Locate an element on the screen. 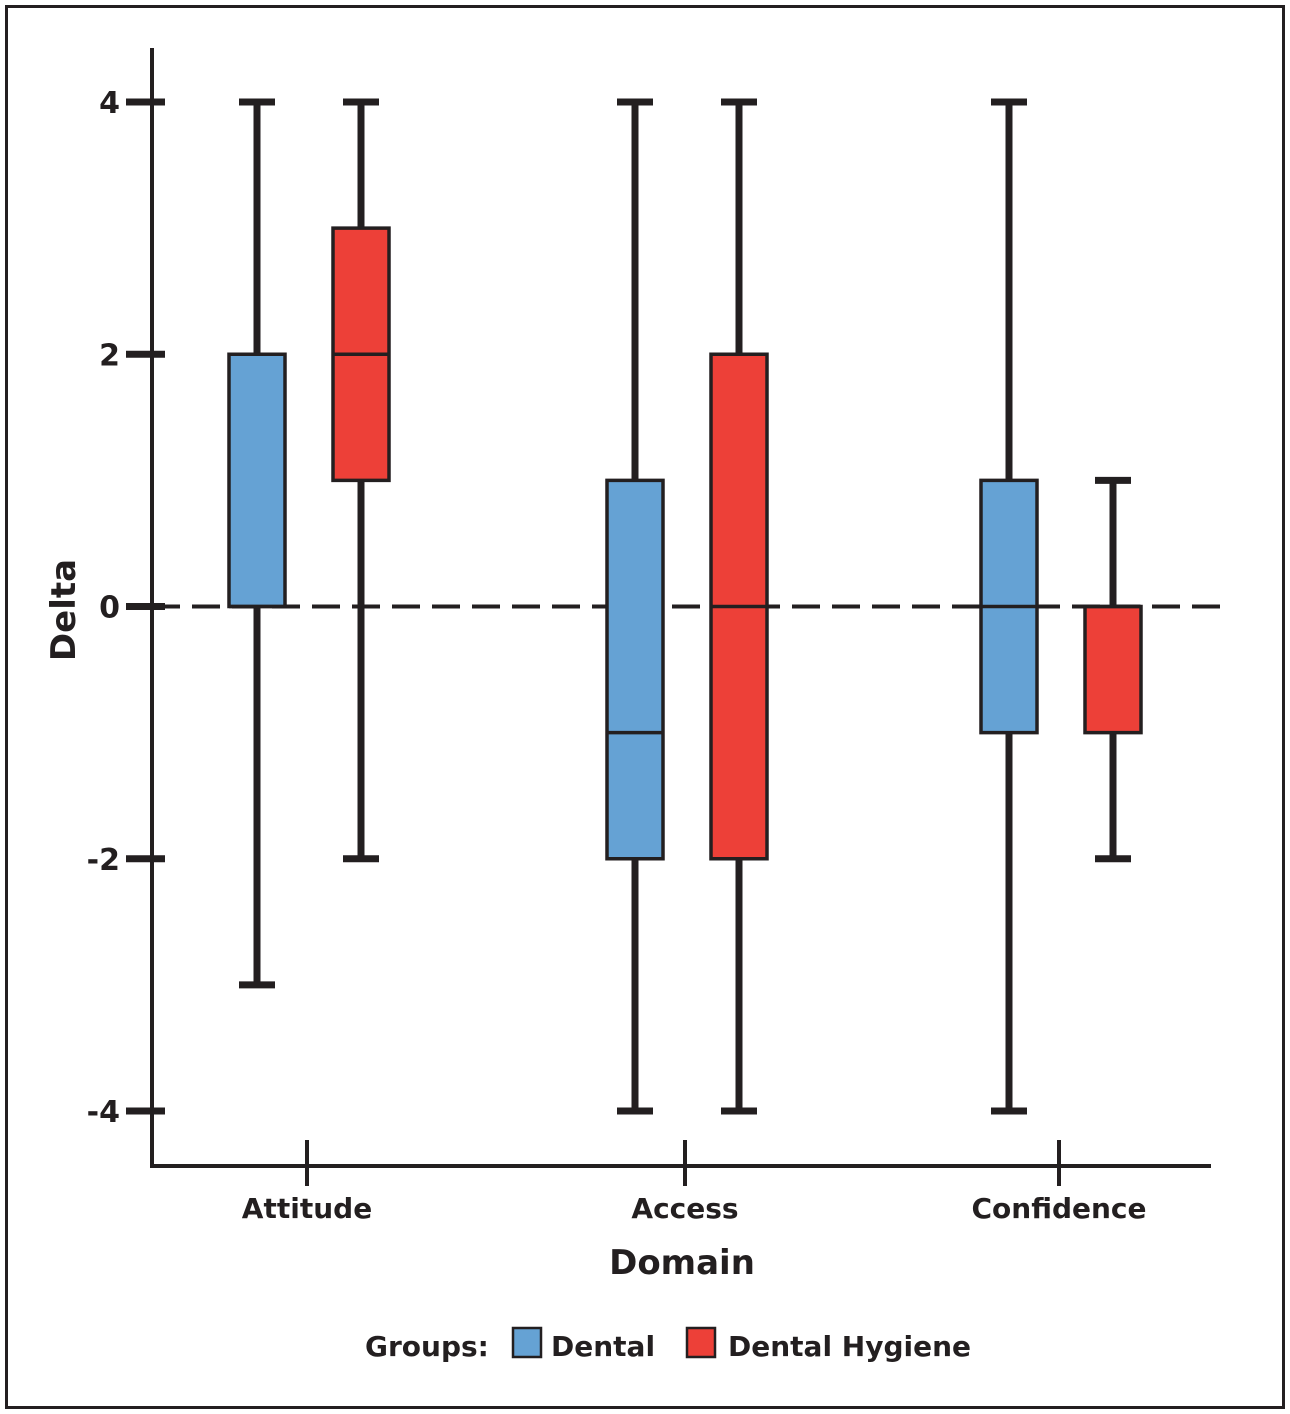 The image size is (1290, 1414). legend-label-dental: Dental is located at coordinates (603, 1346).